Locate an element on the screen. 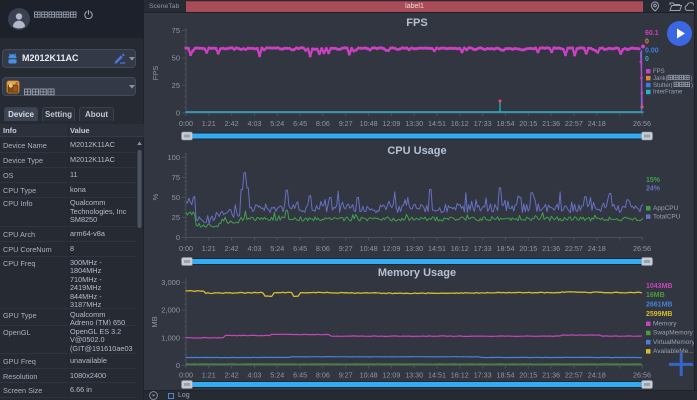  svg-text: 15% is located at coordinates (653, 180).